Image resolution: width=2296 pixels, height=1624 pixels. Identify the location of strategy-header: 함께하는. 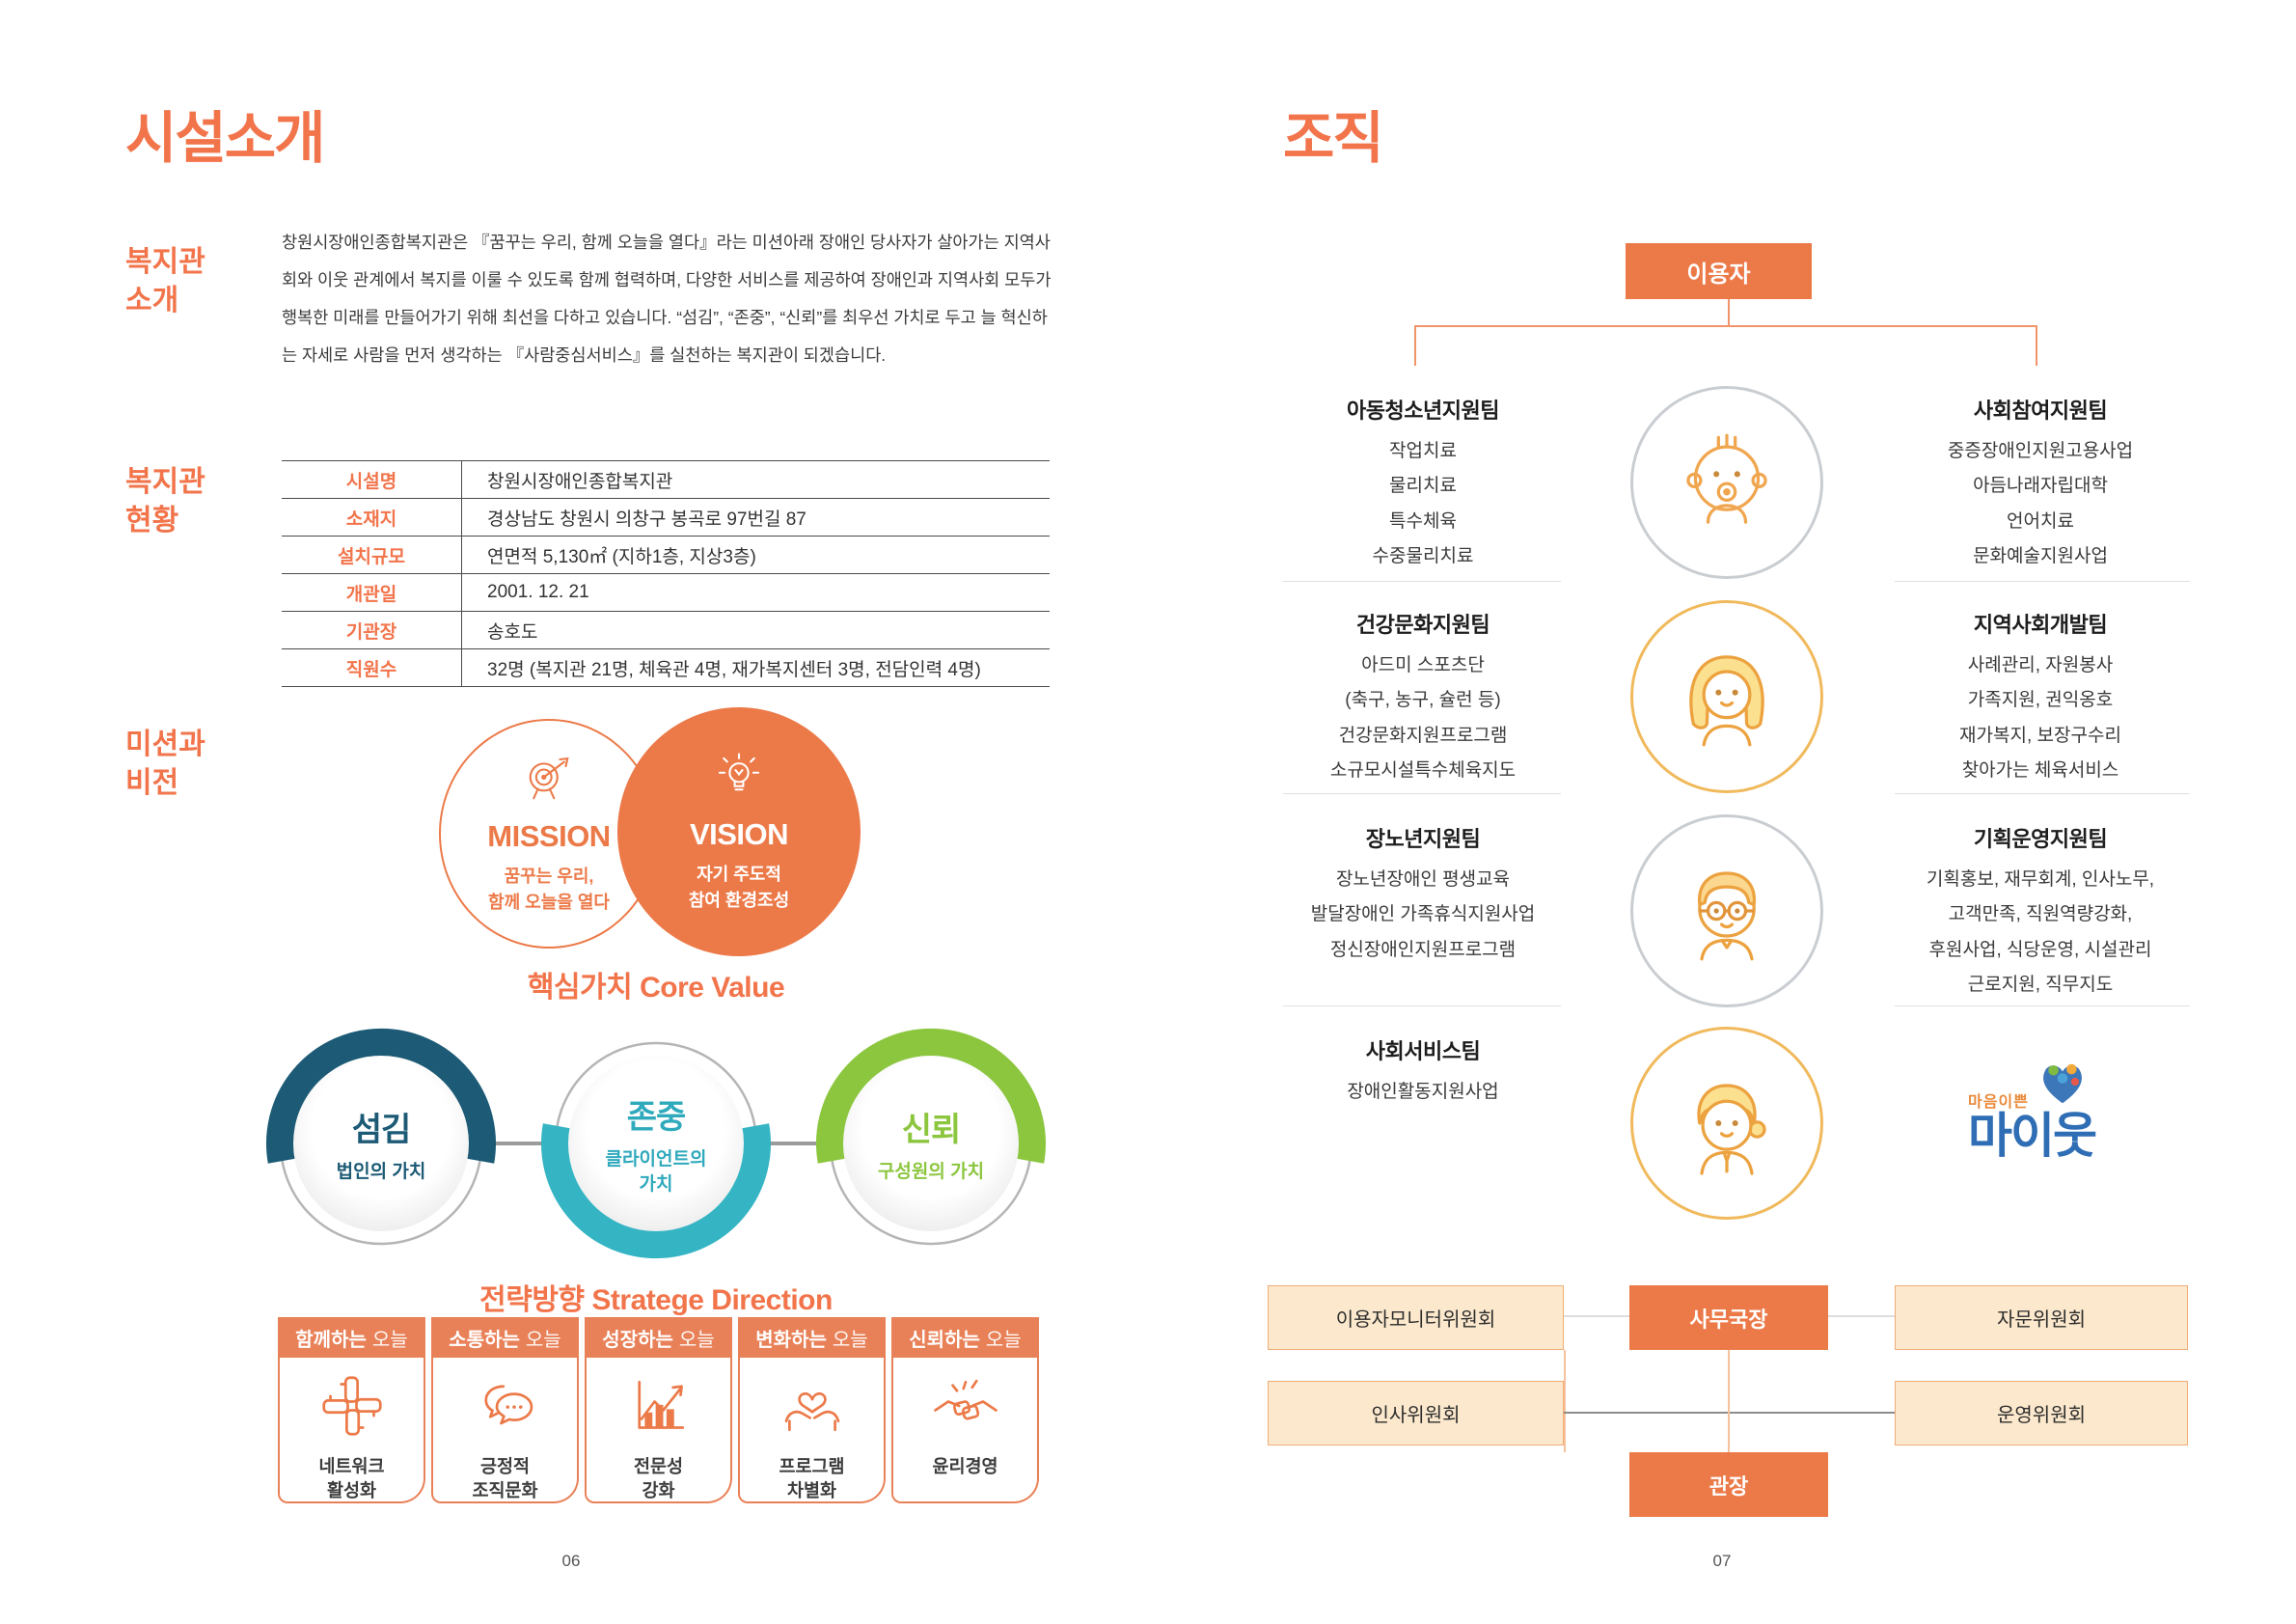
(331, 1340).